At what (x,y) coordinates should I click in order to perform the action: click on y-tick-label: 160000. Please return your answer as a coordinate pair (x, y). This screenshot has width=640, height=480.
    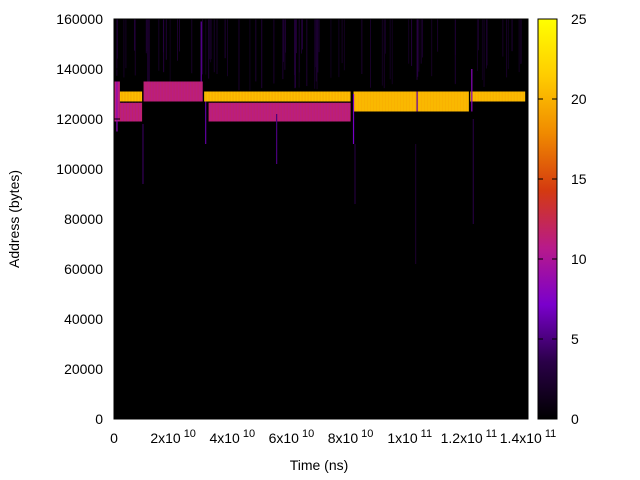
    Looking at the image, I should click on (79, 19).